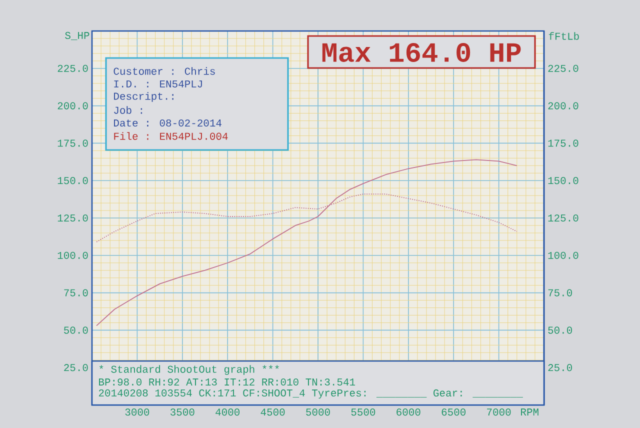 The image size is (640, 428). I want to click on annotation: Job :, so click(128, 110).